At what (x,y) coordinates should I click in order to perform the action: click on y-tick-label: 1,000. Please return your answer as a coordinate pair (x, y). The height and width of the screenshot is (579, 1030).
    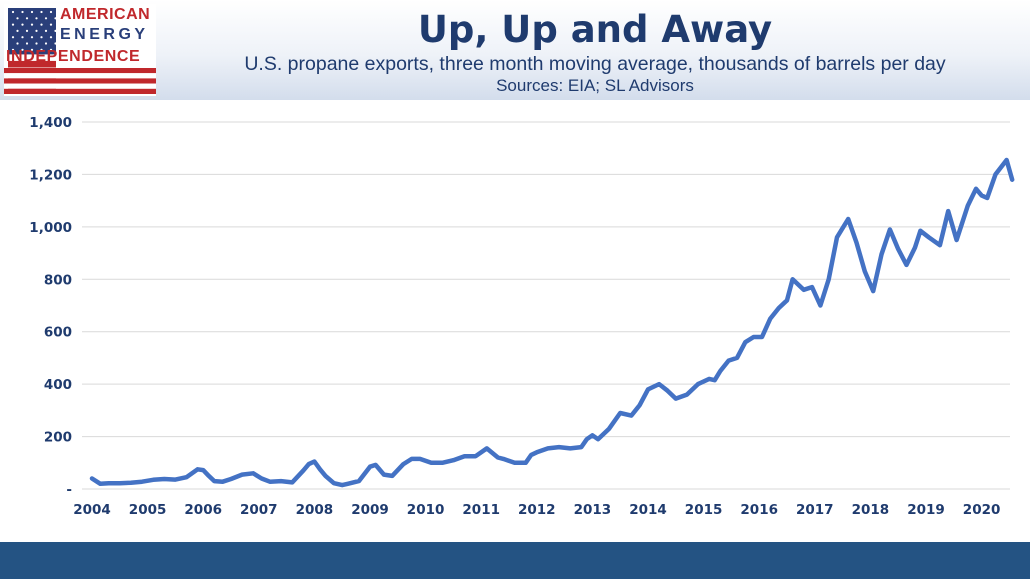
    Looking at the image, I should click on (50, 228).